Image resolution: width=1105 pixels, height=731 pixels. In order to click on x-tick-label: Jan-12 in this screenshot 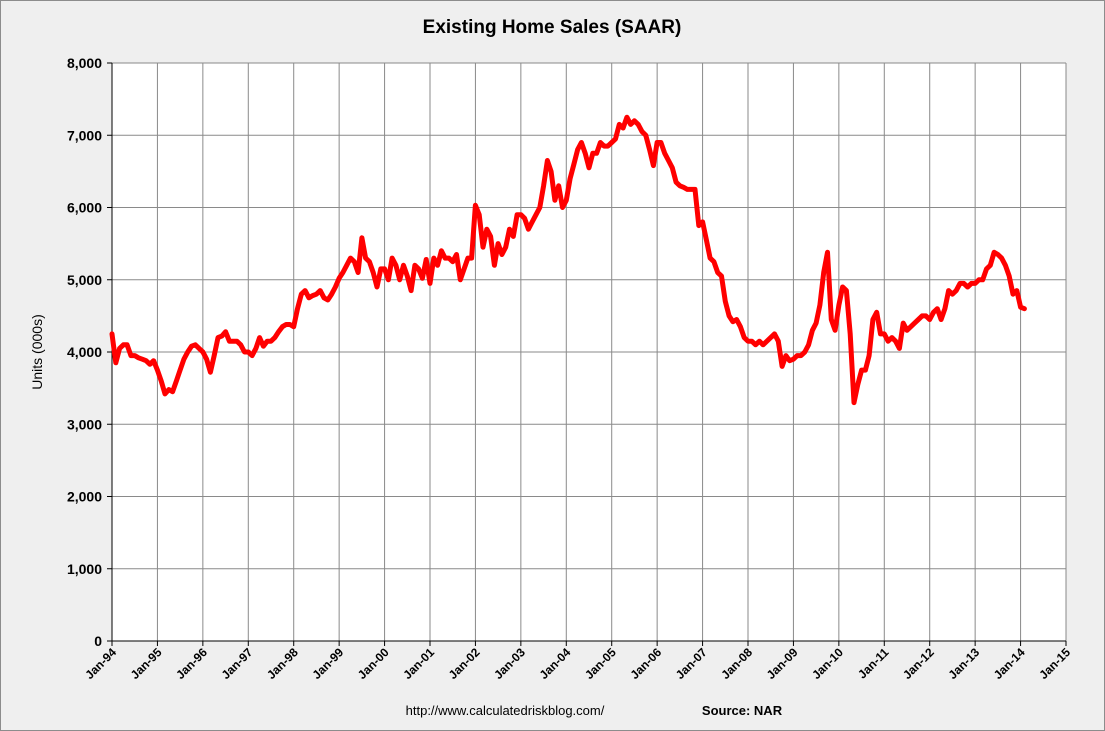, I will do `click(918, 663)`.